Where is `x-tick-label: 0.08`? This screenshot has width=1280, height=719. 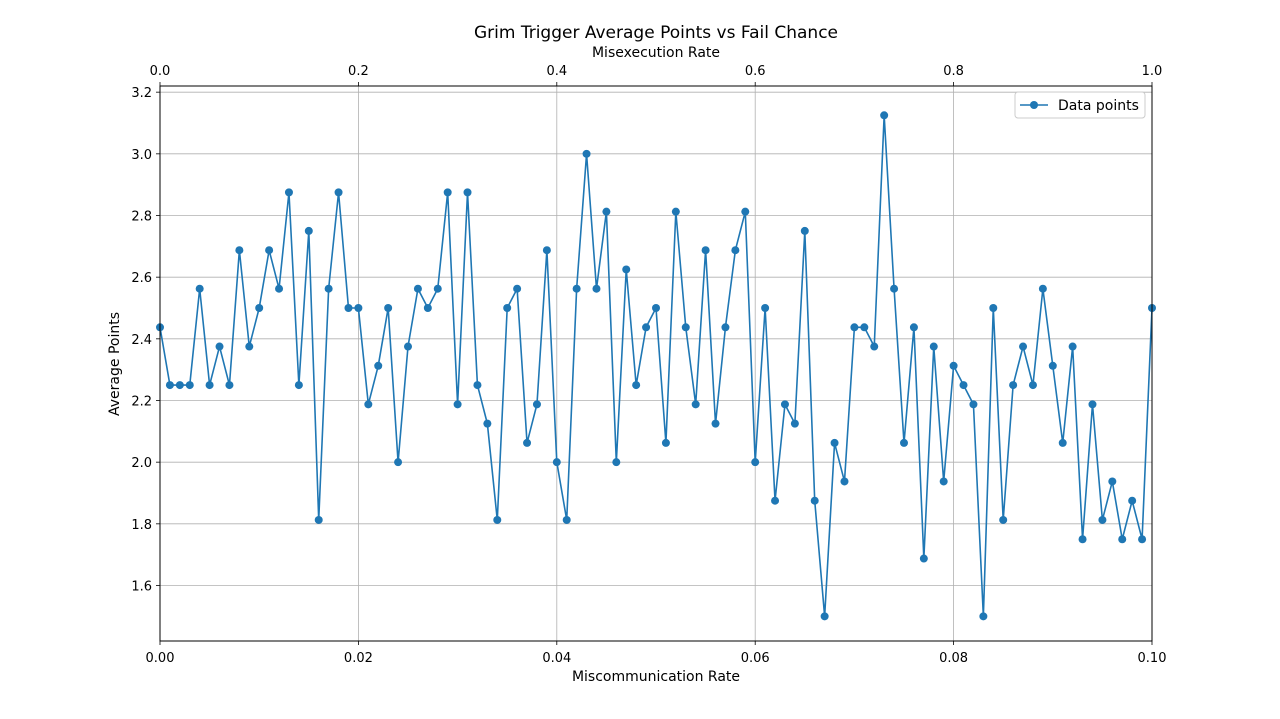 x-tick-label: 0.08 is located at coordinates (953, 658).